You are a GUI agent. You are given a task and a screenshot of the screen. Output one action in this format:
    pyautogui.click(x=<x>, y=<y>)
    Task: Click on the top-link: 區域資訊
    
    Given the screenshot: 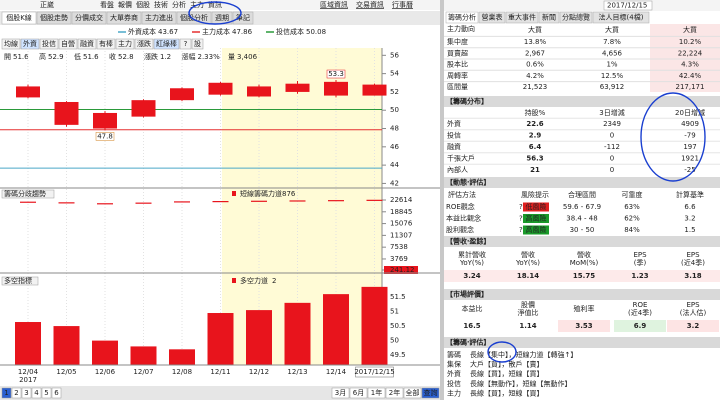 What is the action you would take?
    pyautogui.click(x=334, y=4)
    